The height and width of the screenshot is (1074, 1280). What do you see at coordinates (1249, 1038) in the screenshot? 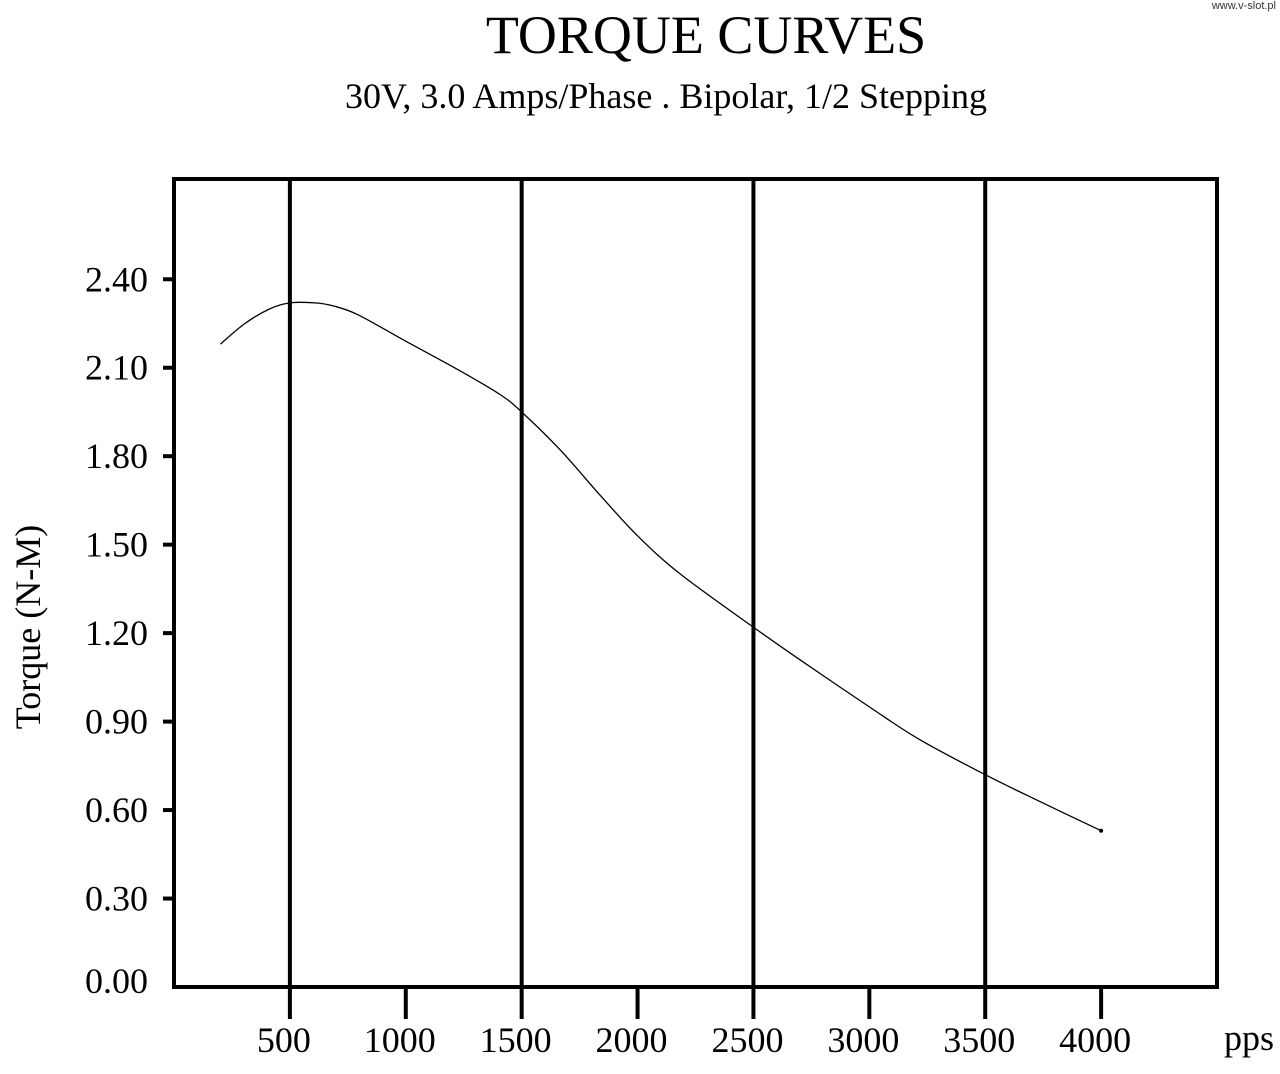
I see `x-axis-label: pps` at bounding box center [1249, 1038].